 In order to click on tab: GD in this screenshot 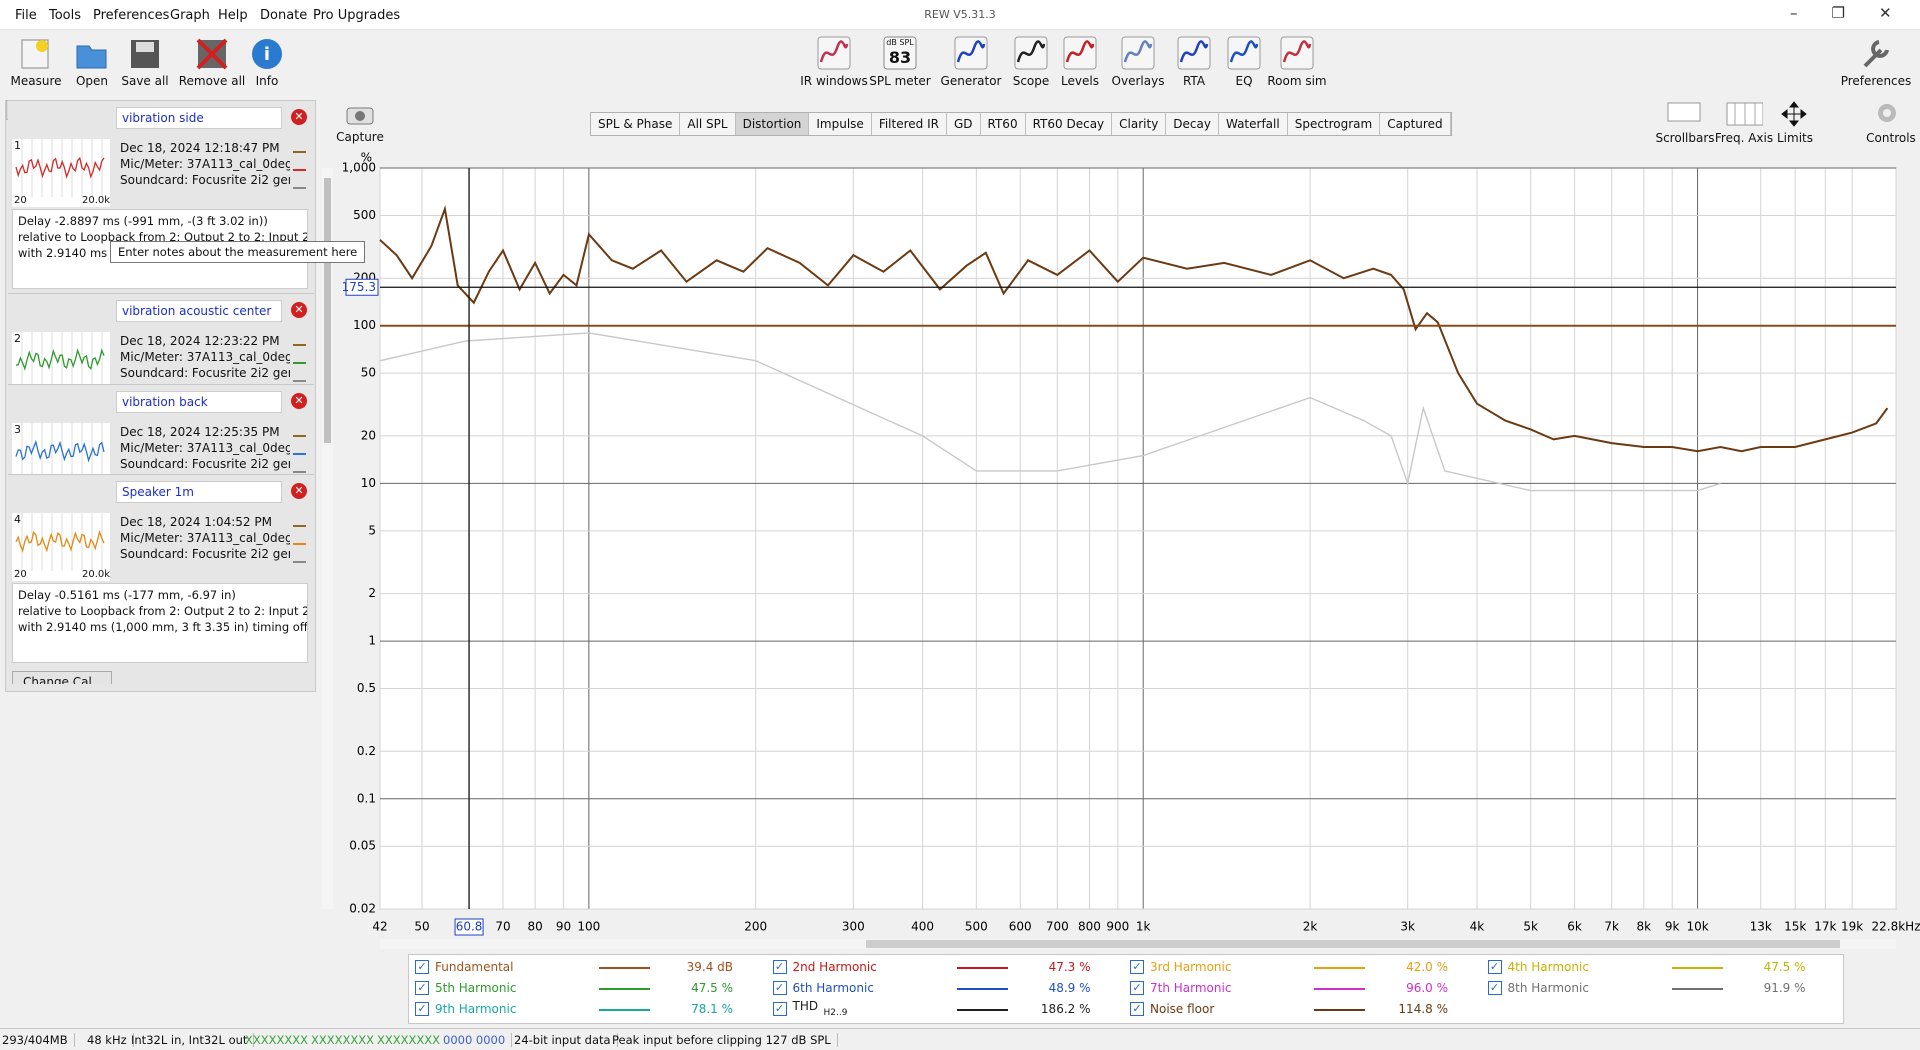, I will do `click(963, 124)`.